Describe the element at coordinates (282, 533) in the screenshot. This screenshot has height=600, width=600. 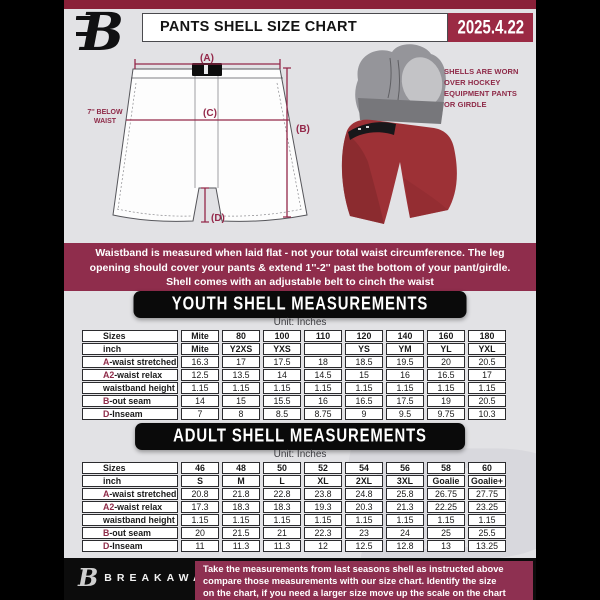
I see `table-cell: 21` at that location.